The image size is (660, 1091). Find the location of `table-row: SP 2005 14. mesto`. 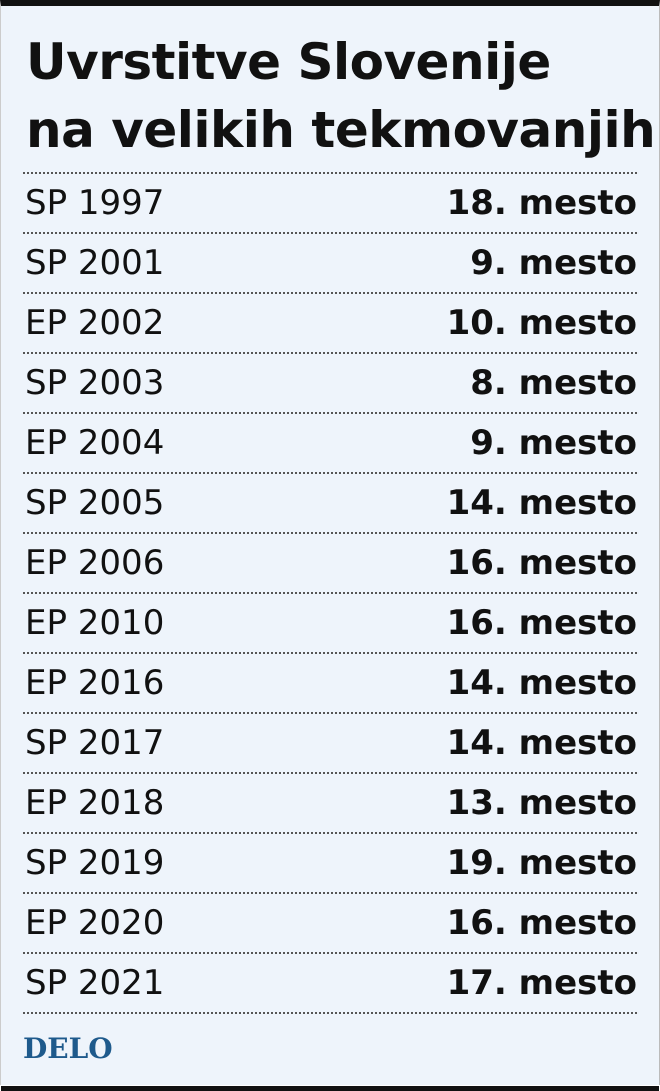

table-row: SP 2005 14. mesto is located at coordinates (330, 504).